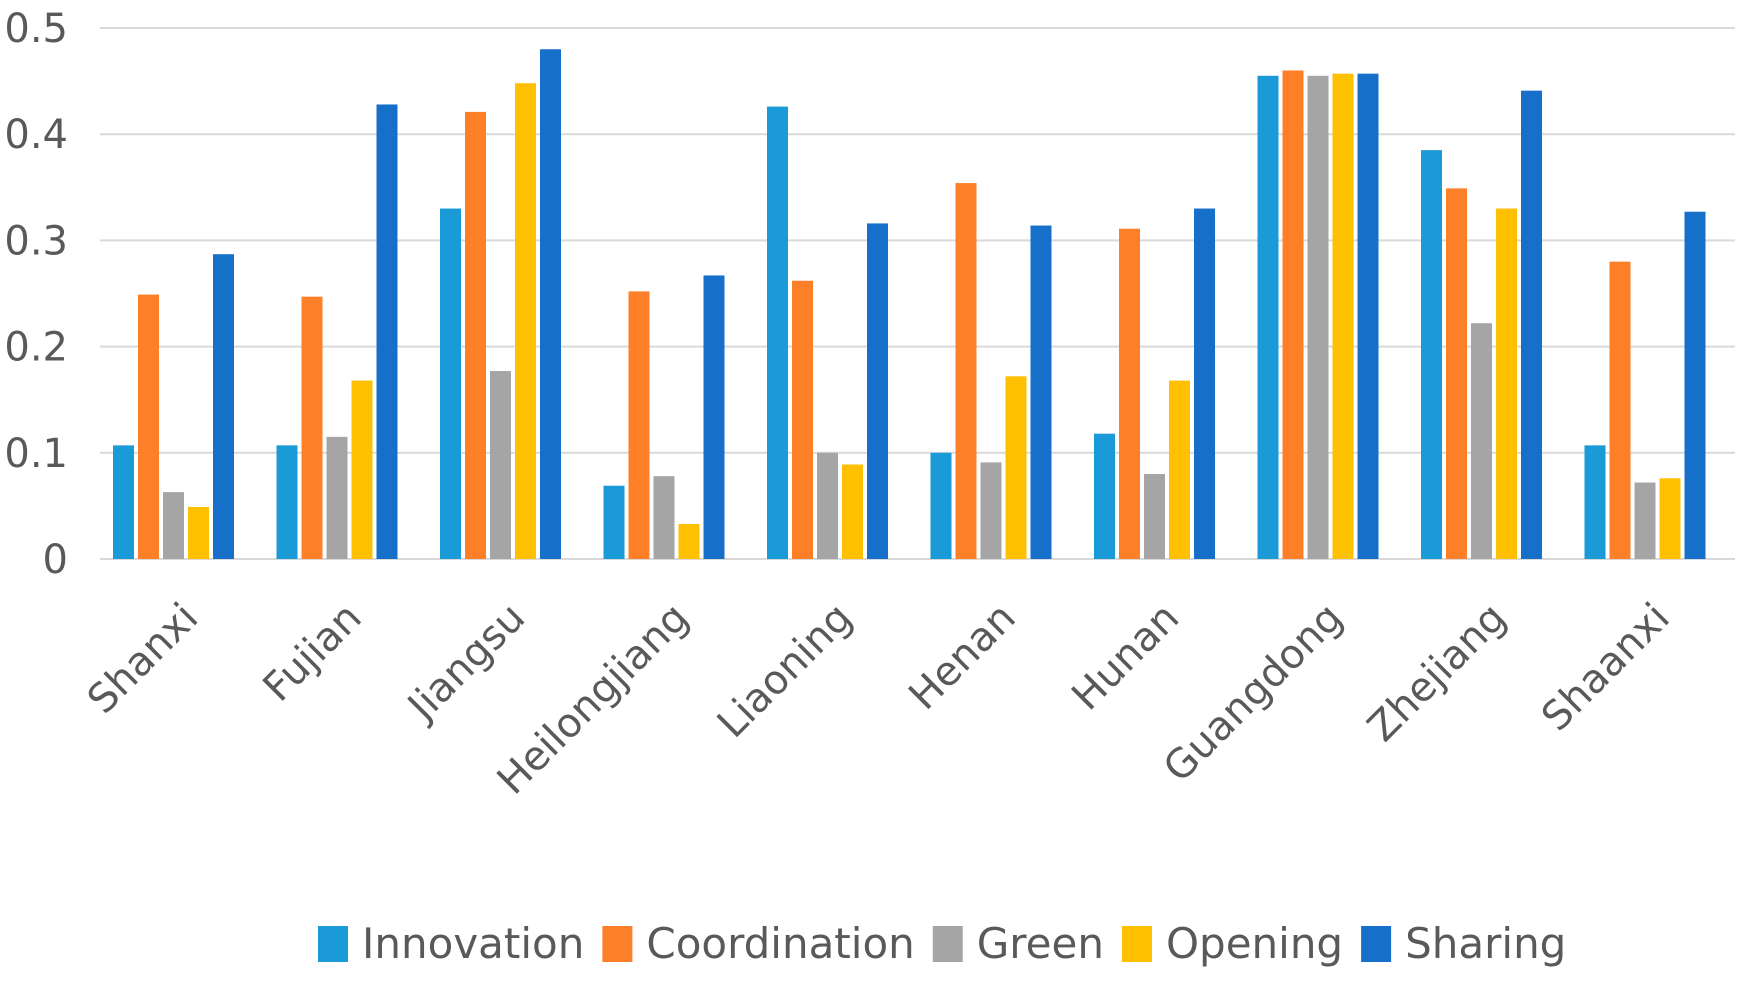 The image size is (1742, 995). What do you see at coordinates (148, 426) in the screenshot?
I see `bar-coordination-shanxi` at bounding box center [148, 426].